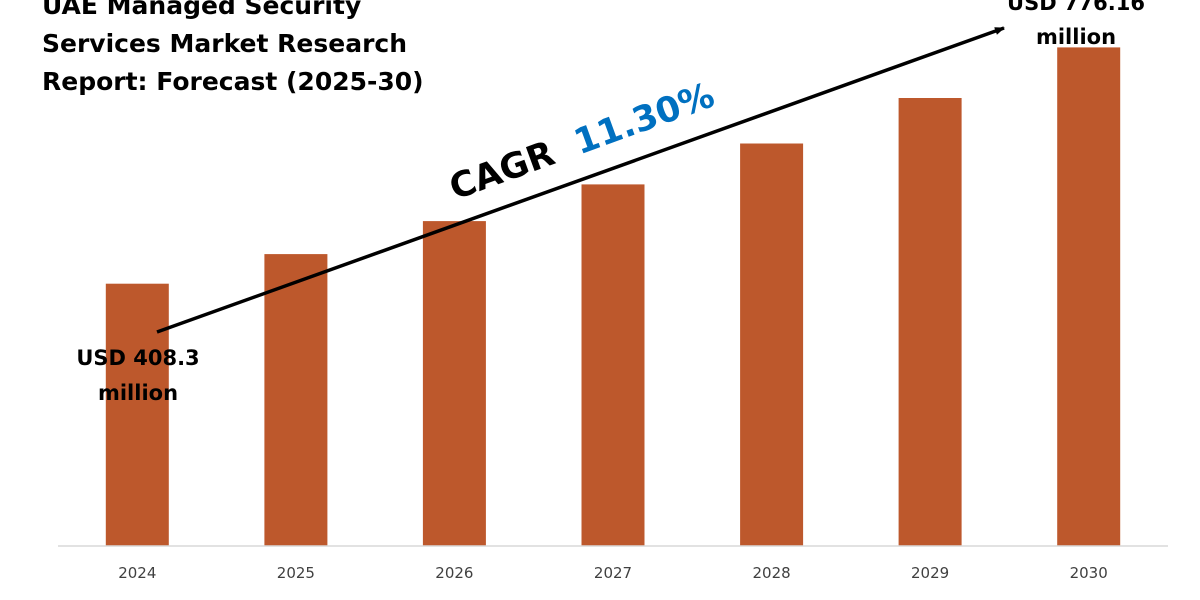 Image resolution: width=1200 pixels, height=600 pixels. I want to click on bar-2029, so click(930, 322).